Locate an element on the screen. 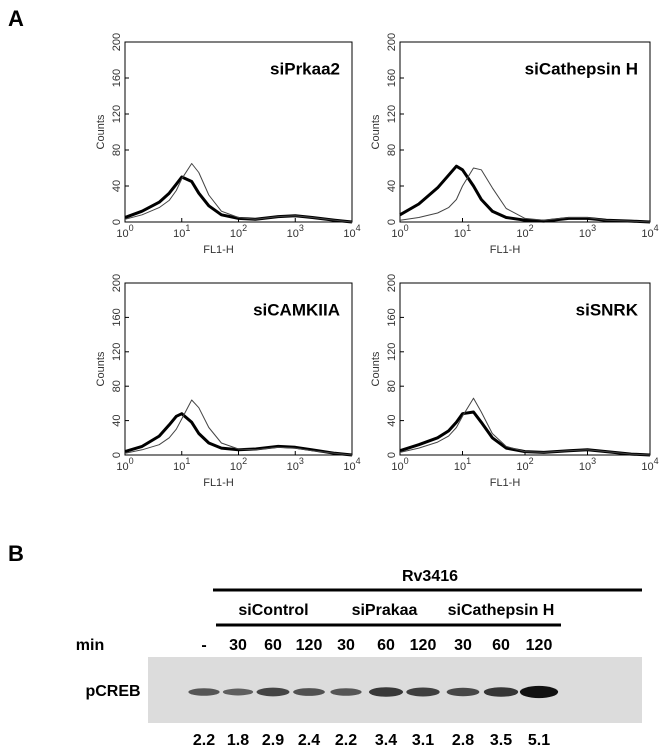 This screenshot has width=664, height=756. time-point: - is located at coordinates (203, 645).